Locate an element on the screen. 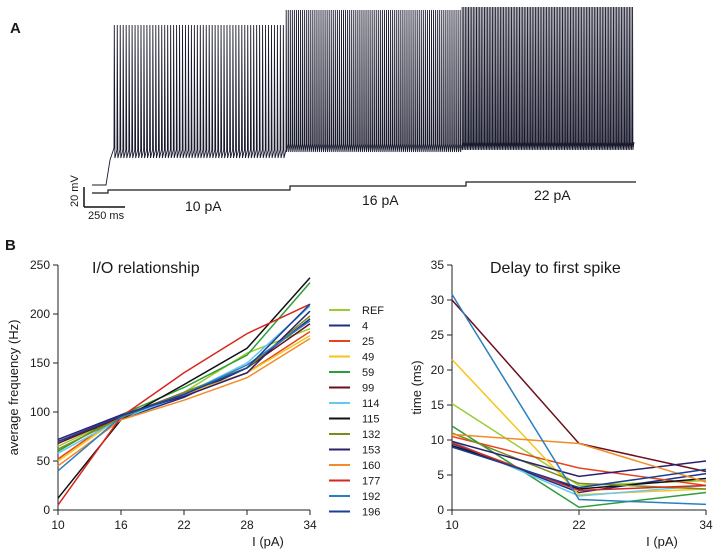 This screenshot has height=551, width=718. io-x-tick-label: 10 is located at coordinates (58, 525).